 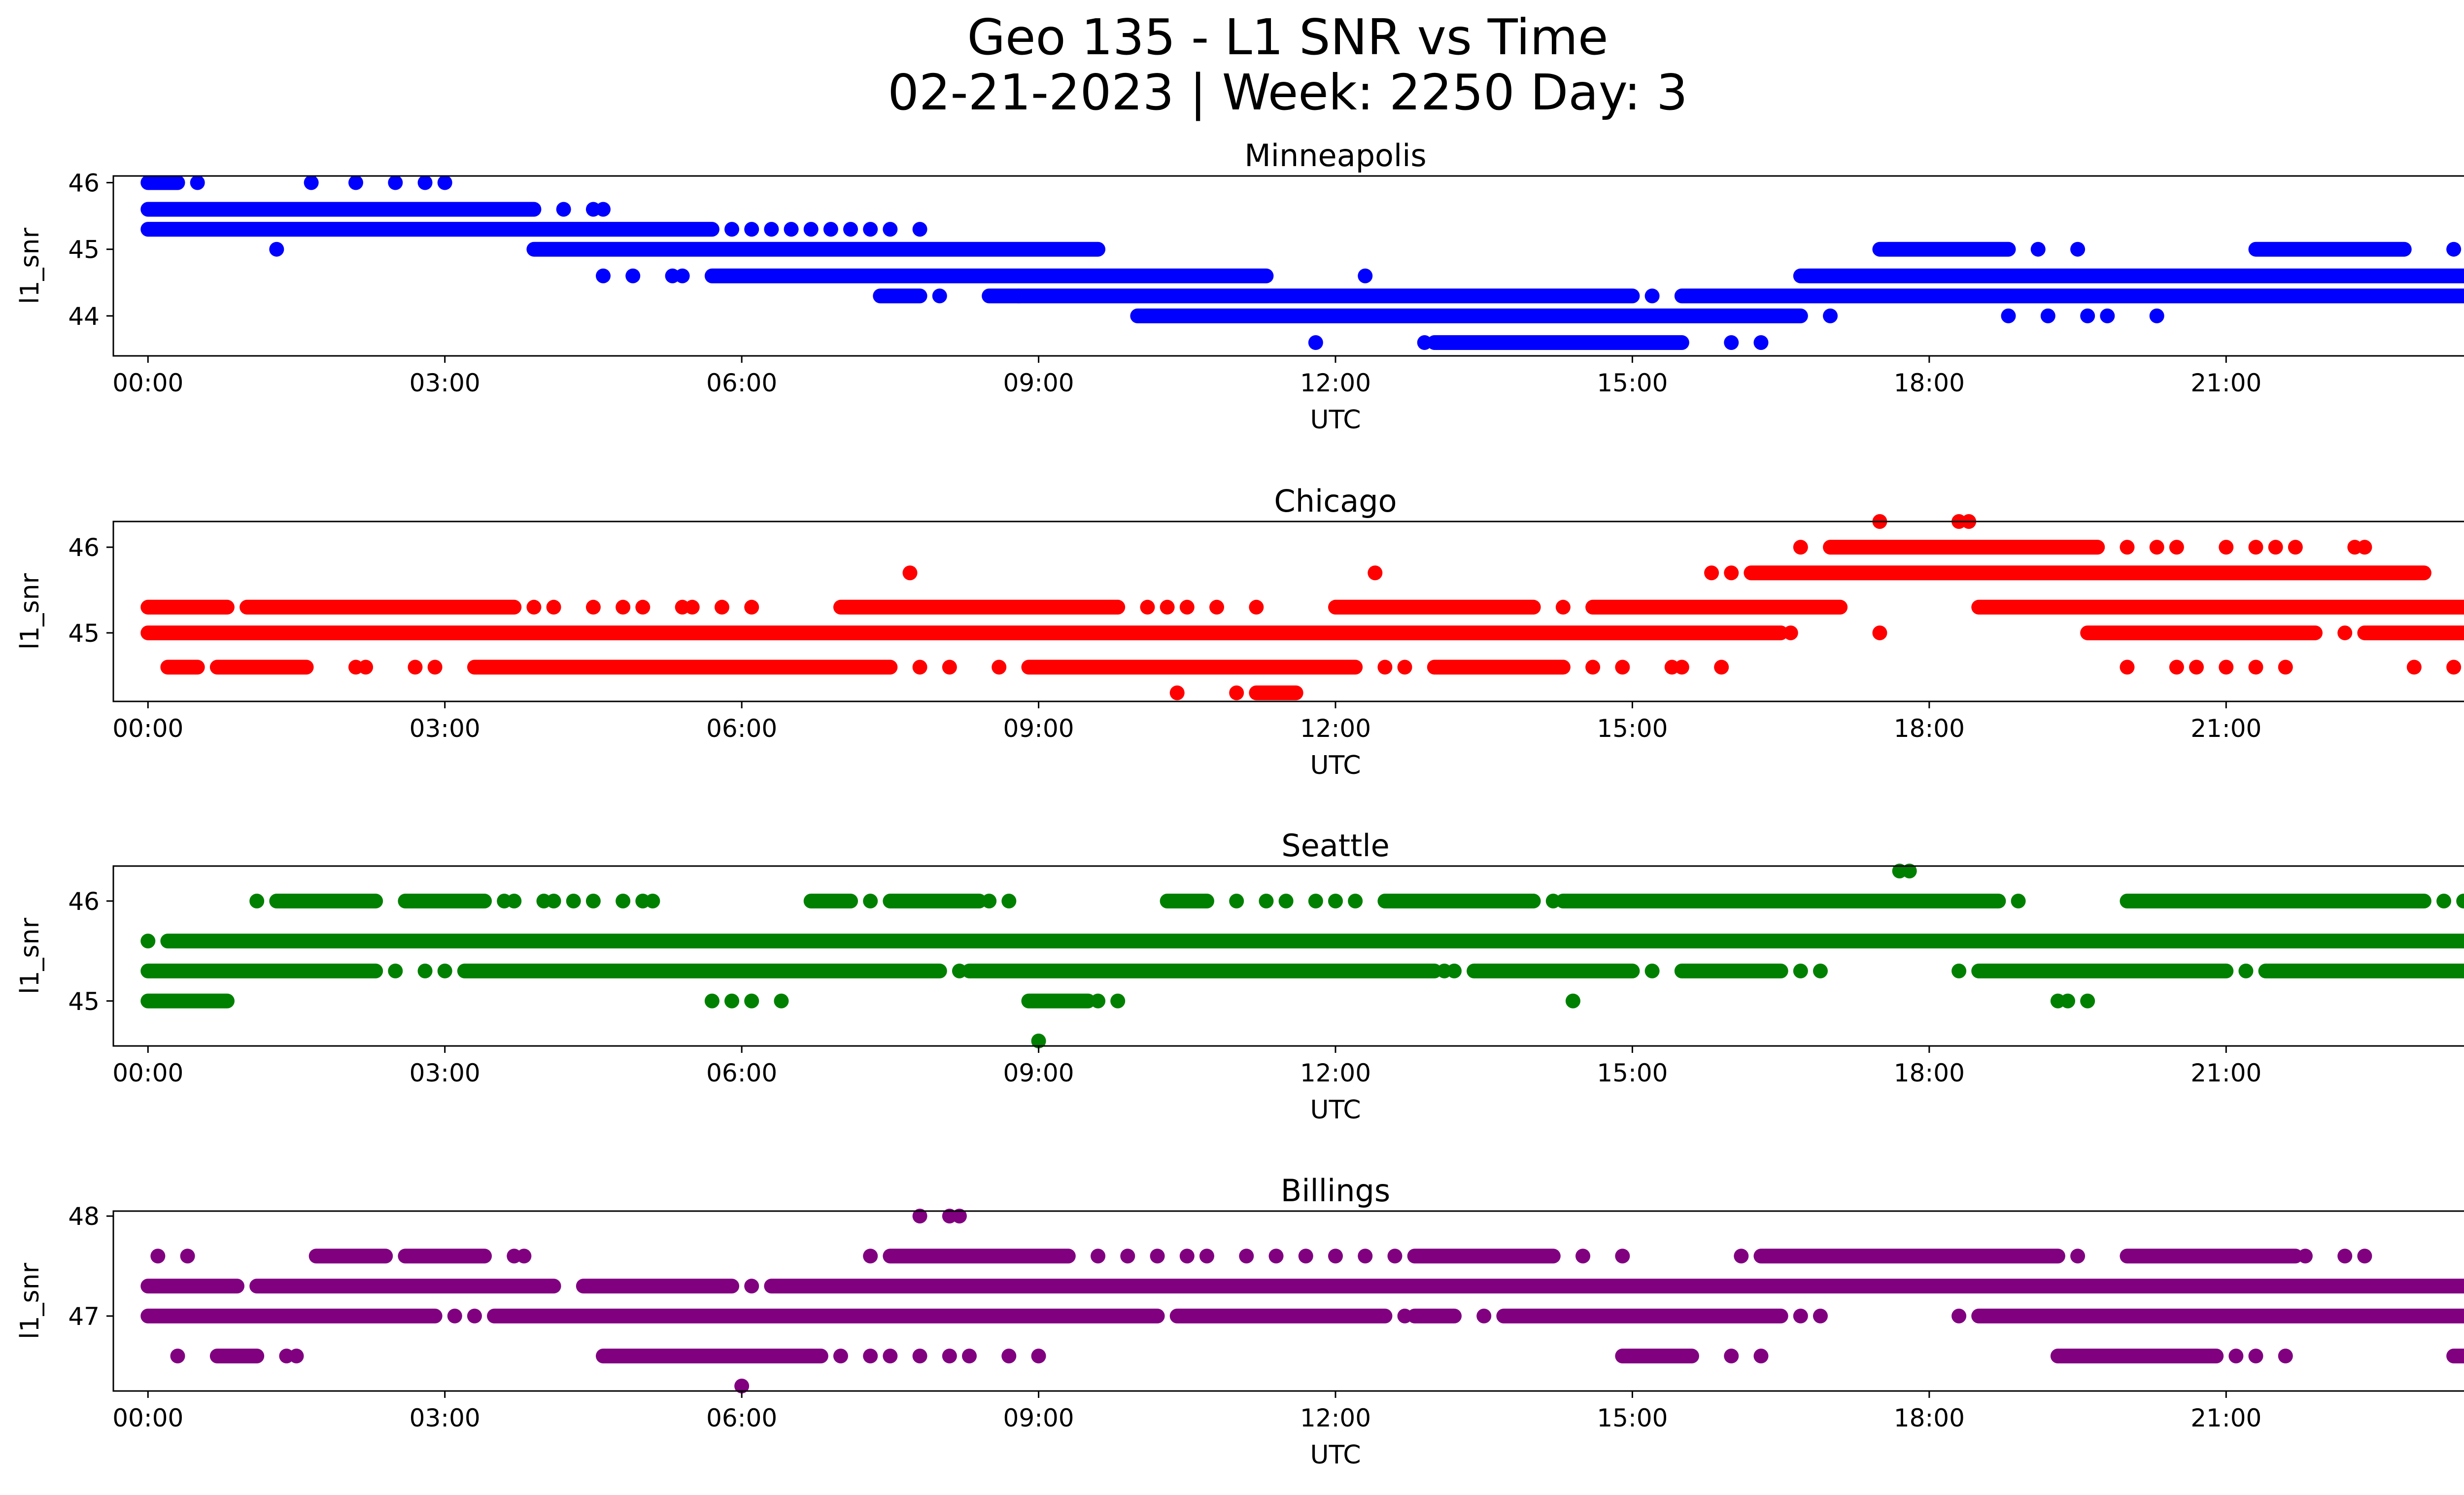 I want to click on y-axis-label: l1_snr, so click(x=30, y=955).